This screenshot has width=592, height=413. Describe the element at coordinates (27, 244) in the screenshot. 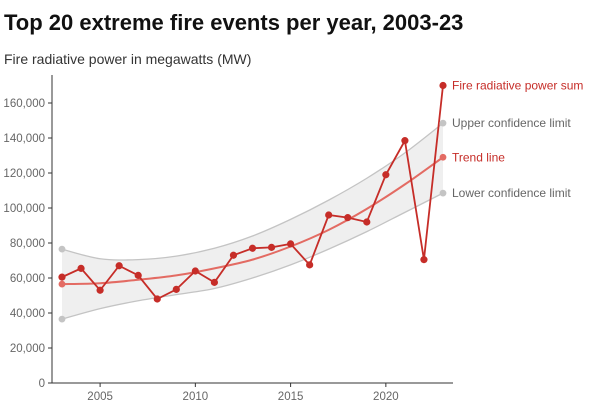

I see `y-tick-label: 80,000` at that location.